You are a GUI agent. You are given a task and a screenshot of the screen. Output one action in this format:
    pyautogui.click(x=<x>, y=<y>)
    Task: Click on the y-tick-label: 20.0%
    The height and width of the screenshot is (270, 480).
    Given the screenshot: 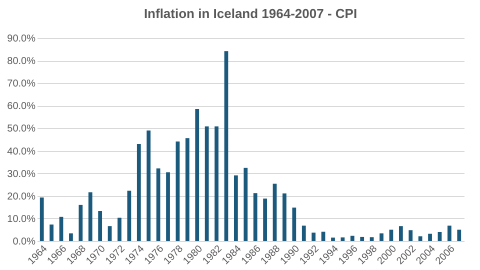 What is the action you would take?
    pyautogui.click(x=21, y=196)
    